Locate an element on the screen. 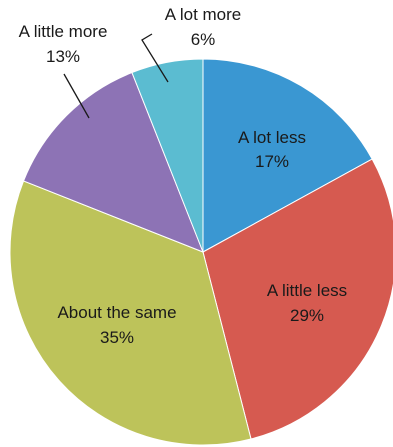 The height and width of the screenshot is (447, 393). slice-label-a-little-less: A little less is located at coordinates (307, 290).